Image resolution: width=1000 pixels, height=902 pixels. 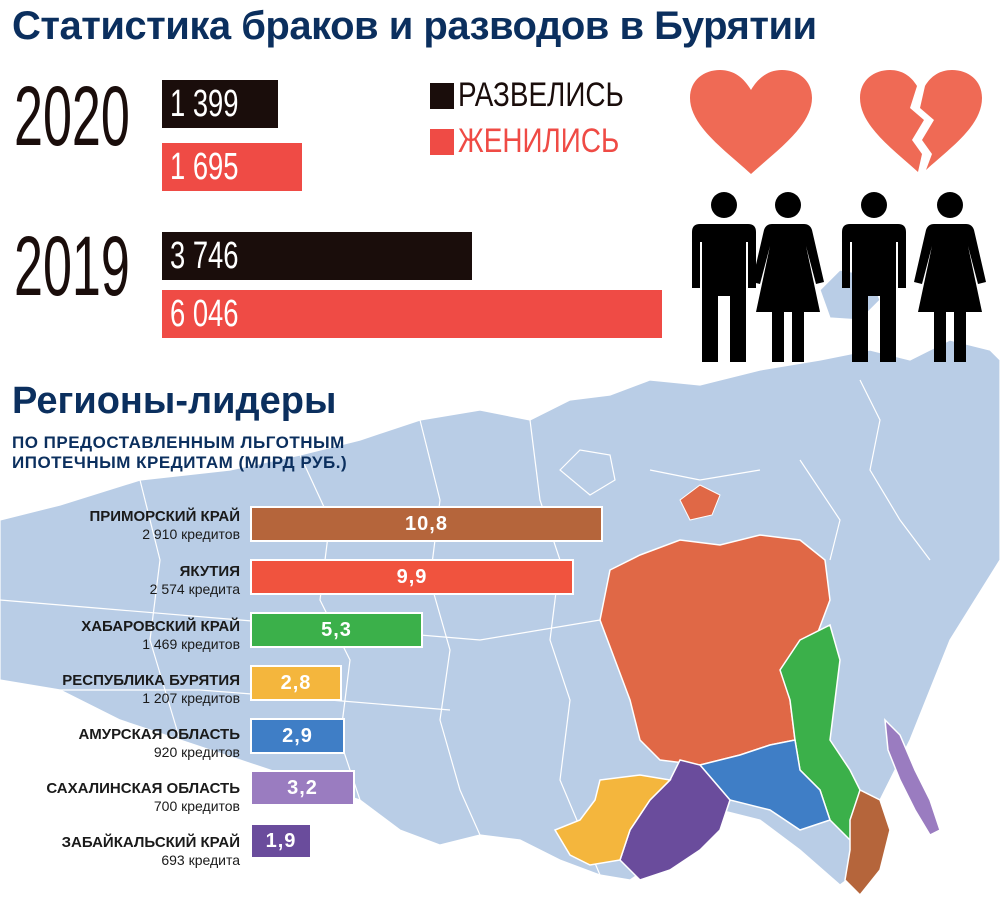 I want to click on legend-swatch-married, so click(x=442, y=141).